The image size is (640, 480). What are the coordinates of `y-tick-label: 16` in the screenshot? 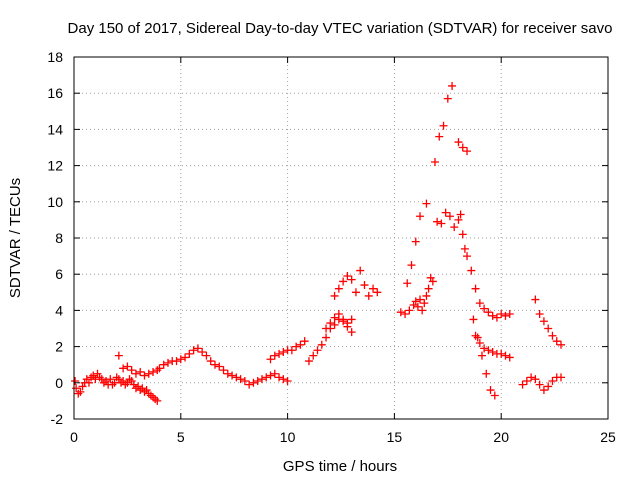 It's located at (55, 93).